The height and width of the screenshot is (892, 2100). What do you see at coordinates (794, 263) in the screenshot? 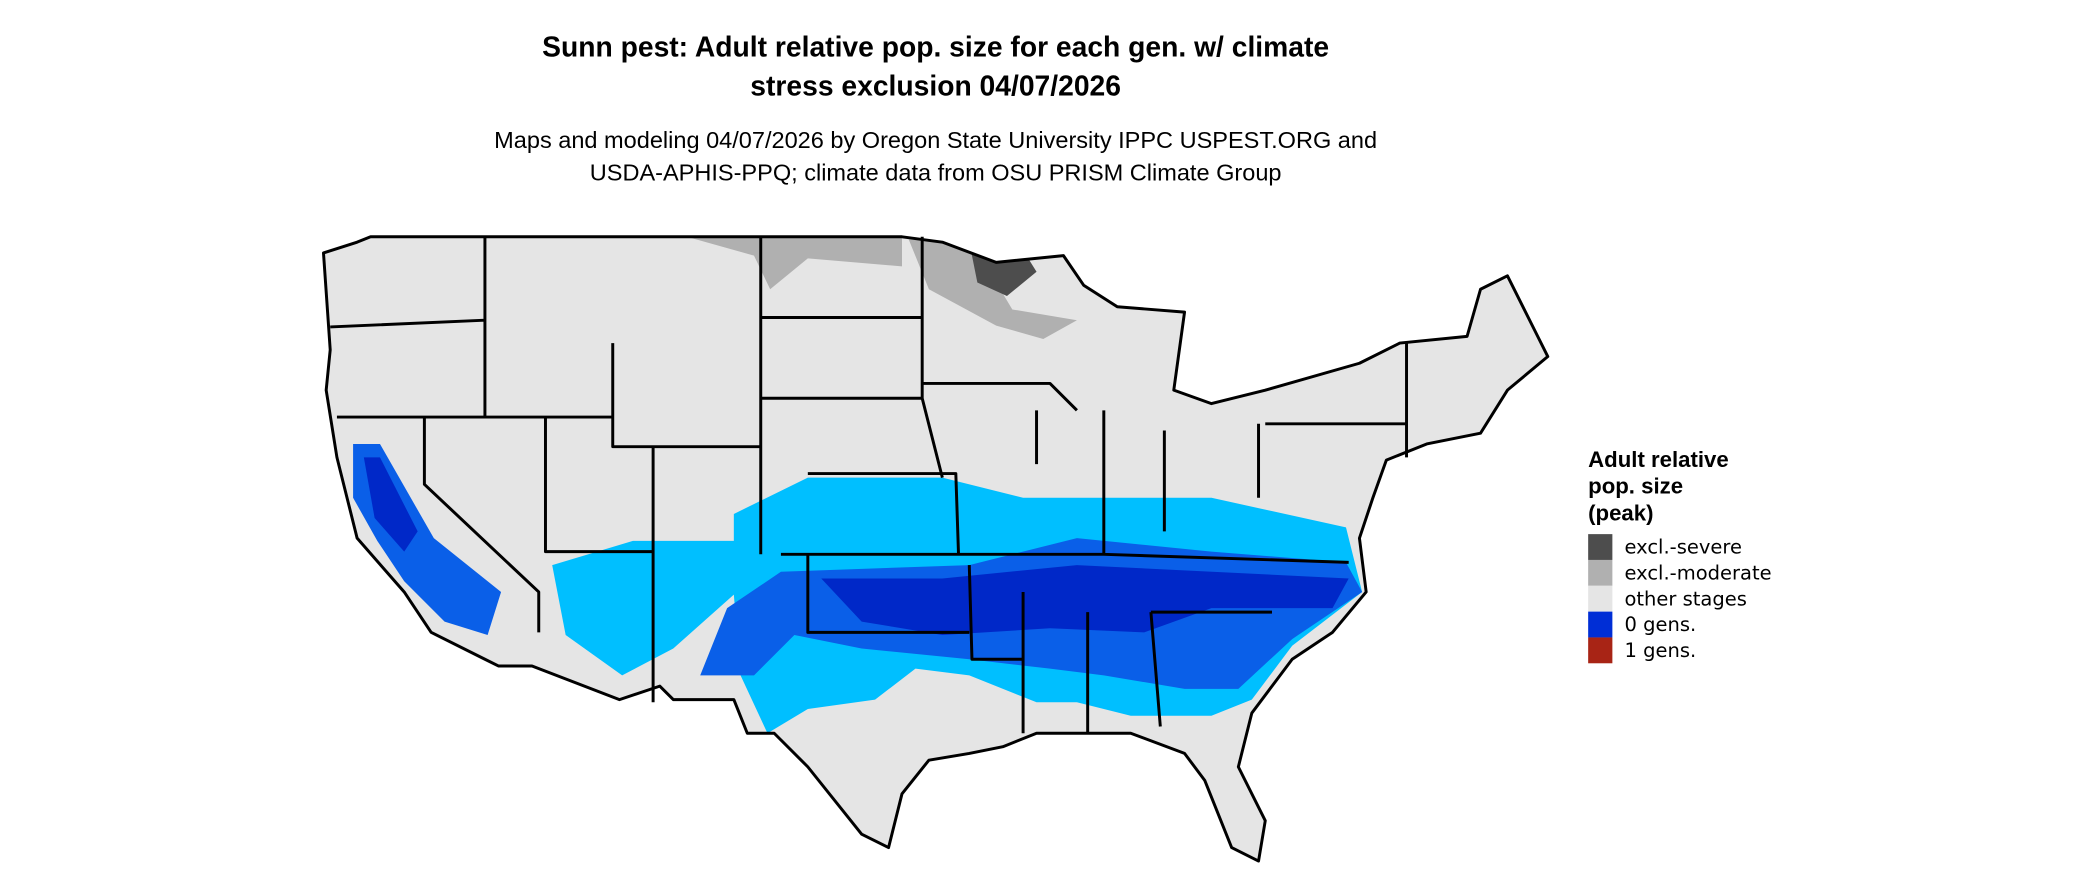
I see `excl-moderate-area-north-dakota` at bounding box center [794, 263].